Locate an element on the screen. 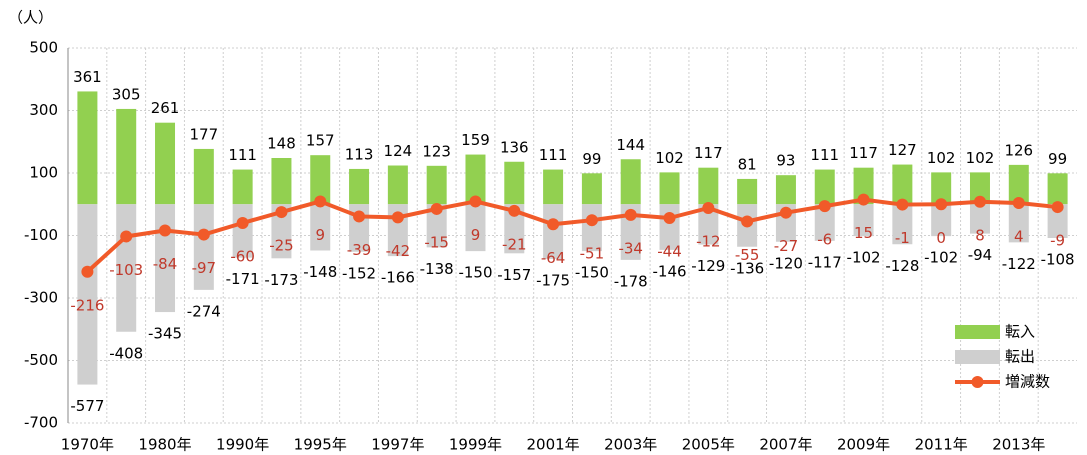 This screenshot has height=455, width=1087. y-axis-unit: （人） is located at coordinates (30, 18).